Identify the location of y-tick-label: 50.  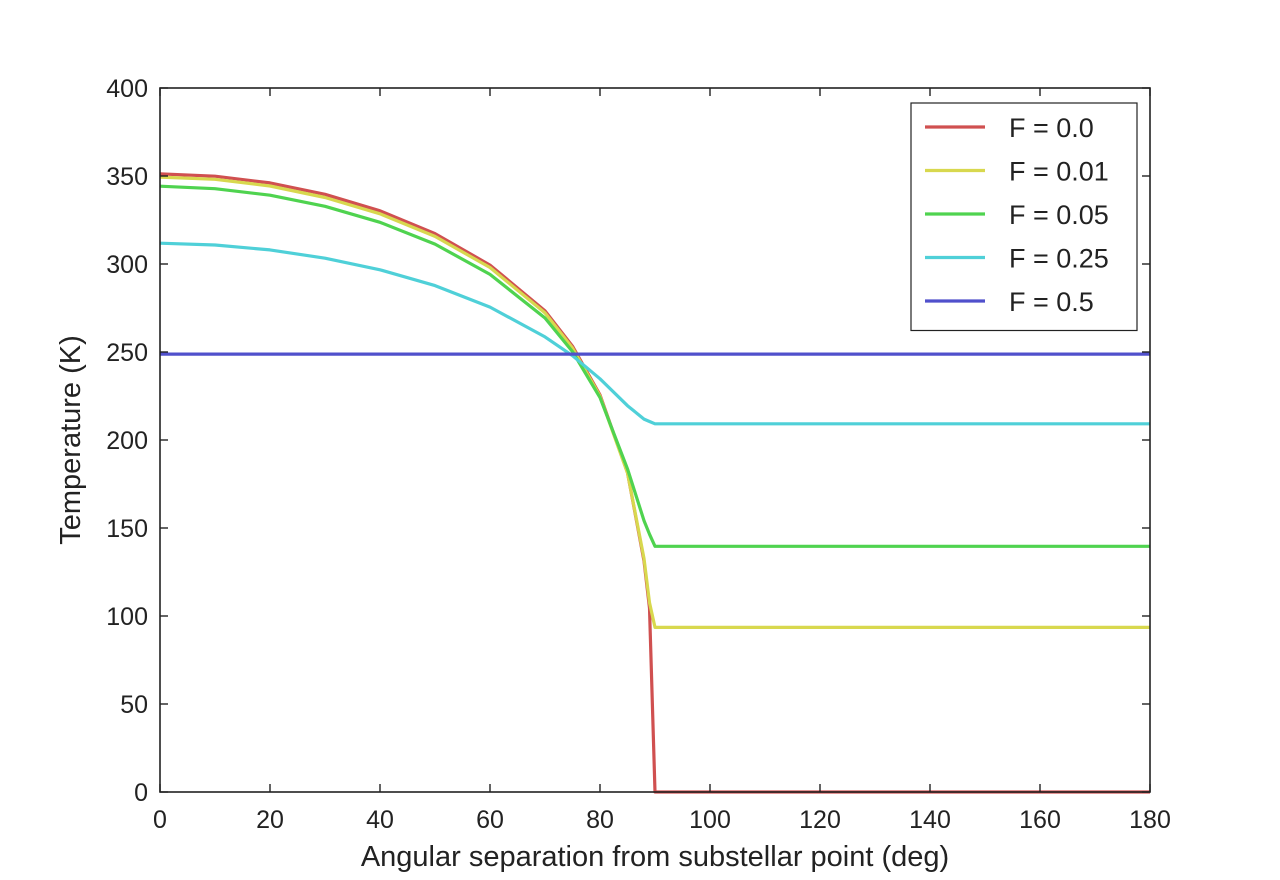
(134, 705).